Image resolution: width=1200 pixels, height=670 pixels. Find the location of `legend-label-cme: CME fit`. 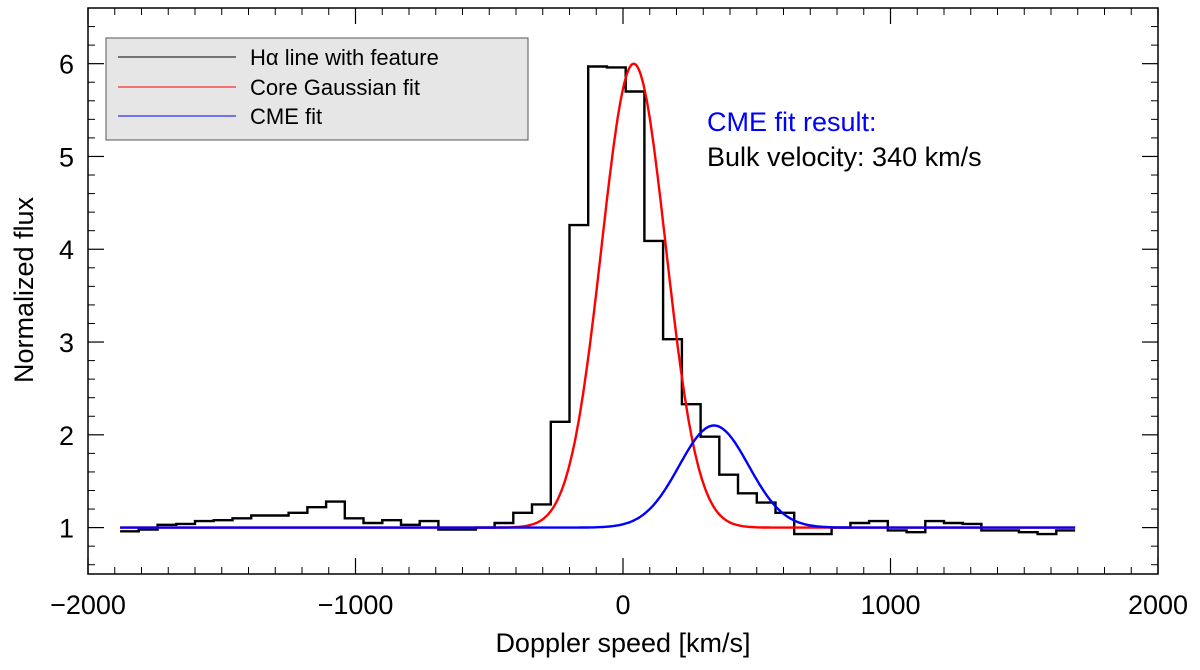

legend-label-cme: CME fit is located at coordinates (286, 116).